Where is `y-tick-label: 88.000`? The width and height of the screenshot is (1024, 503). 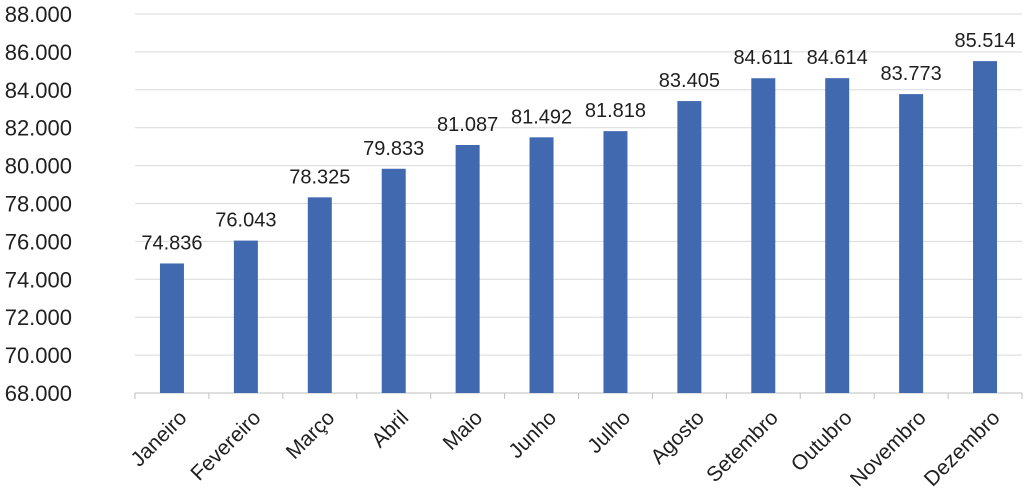
y-tick-label: 88.000 is located at coordinates (38, 14).